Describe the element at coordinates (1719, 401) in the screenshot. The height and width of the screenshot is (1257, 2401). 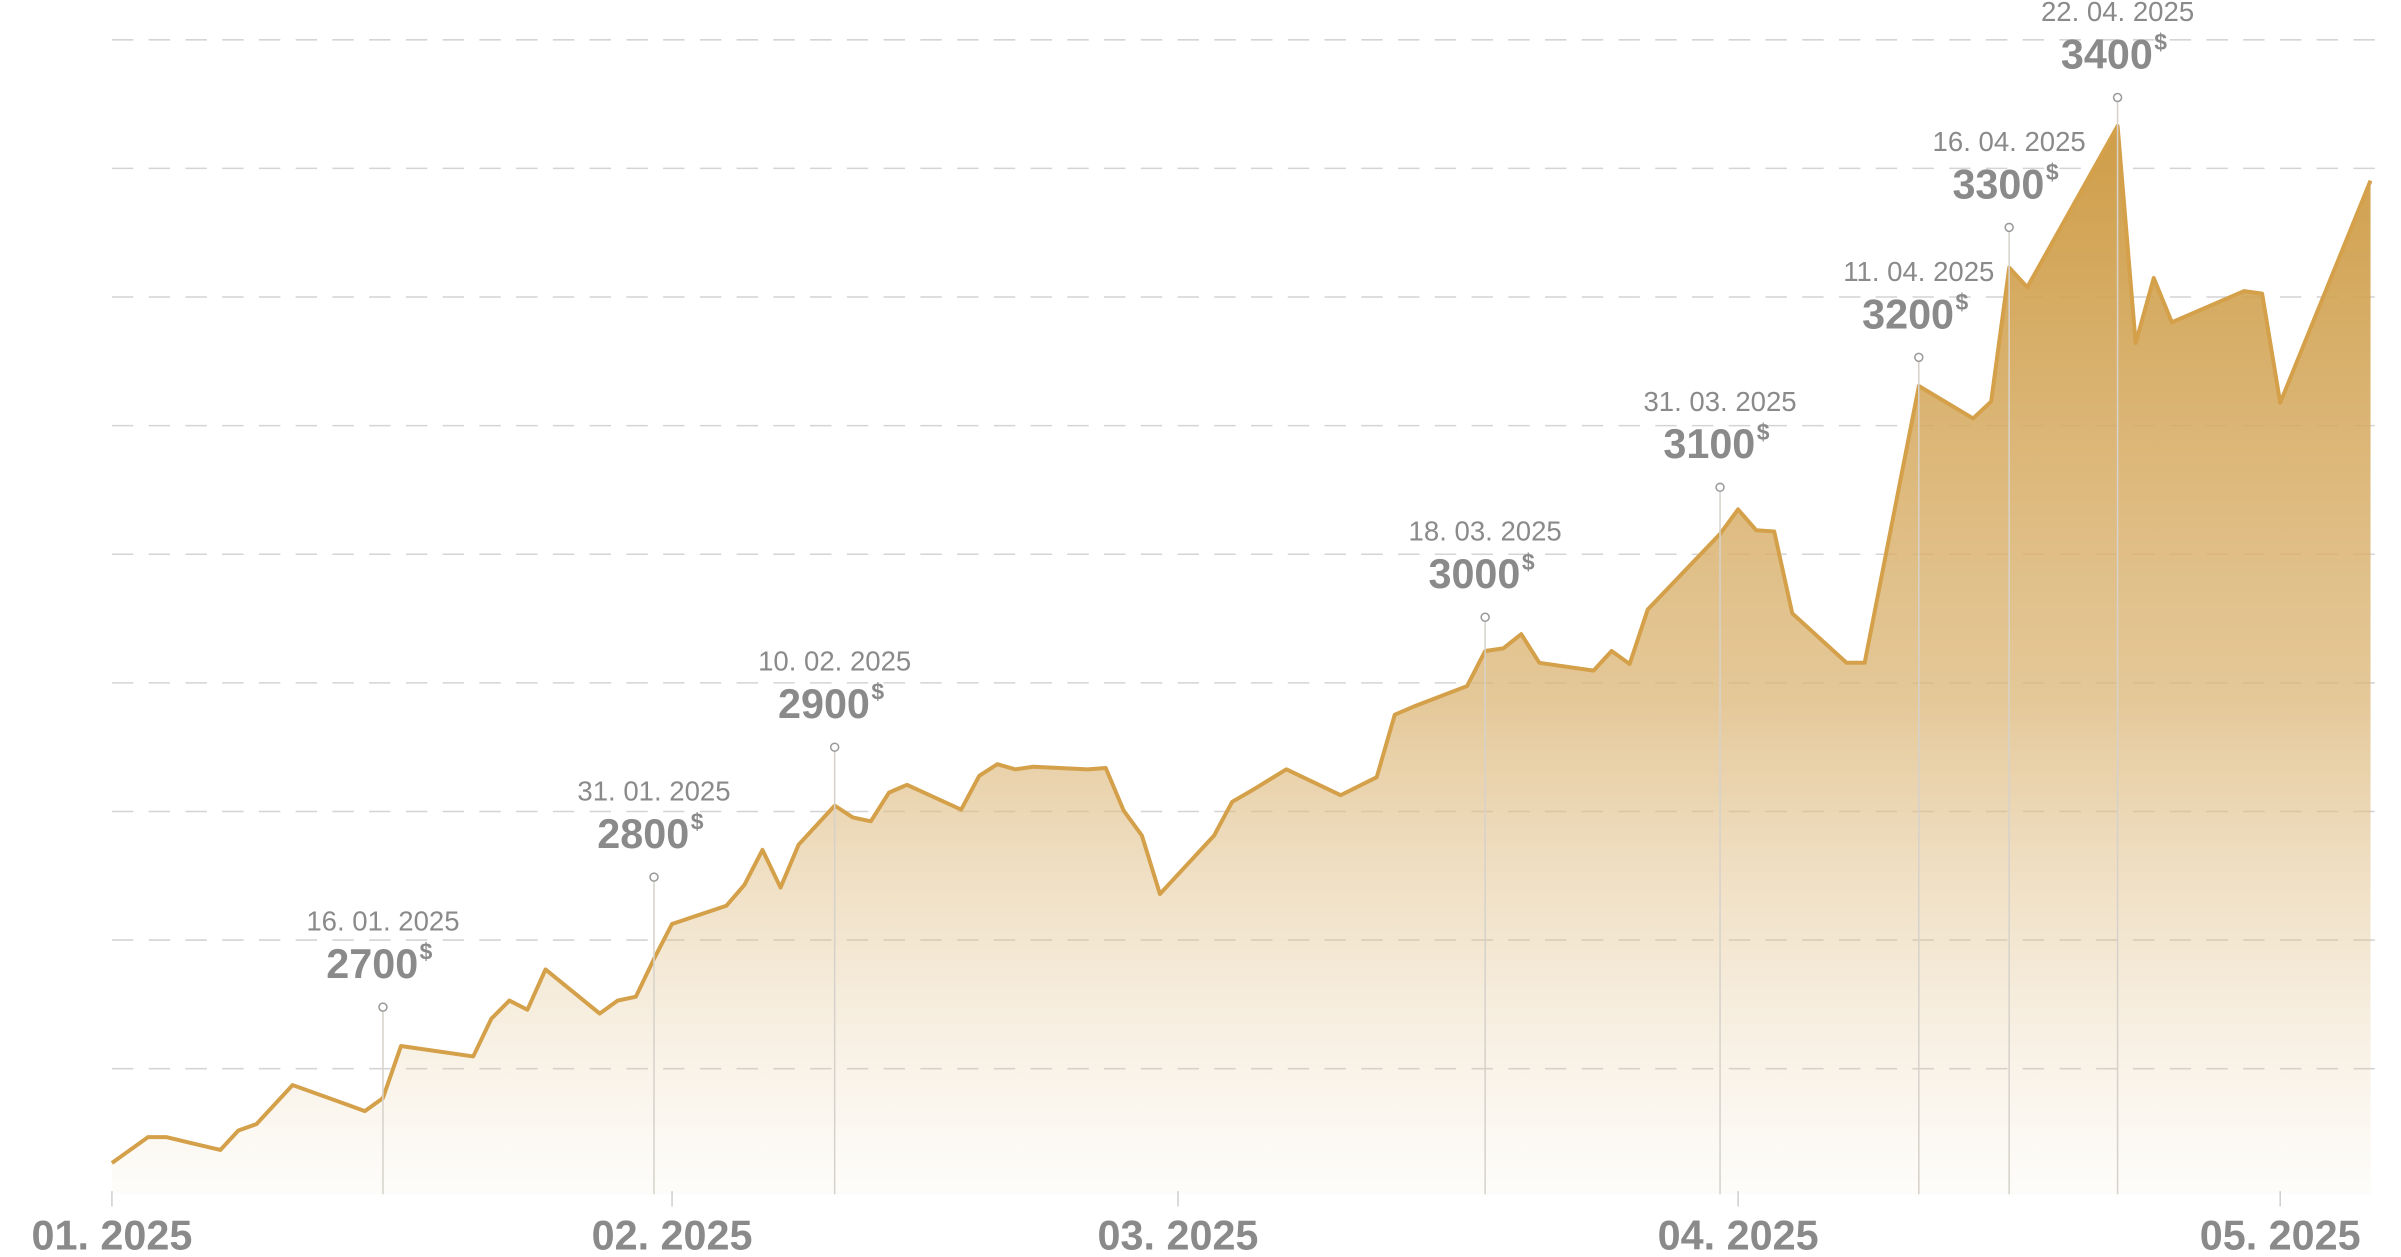
I see `annotation-date: 31. 03. 2025` at that location.